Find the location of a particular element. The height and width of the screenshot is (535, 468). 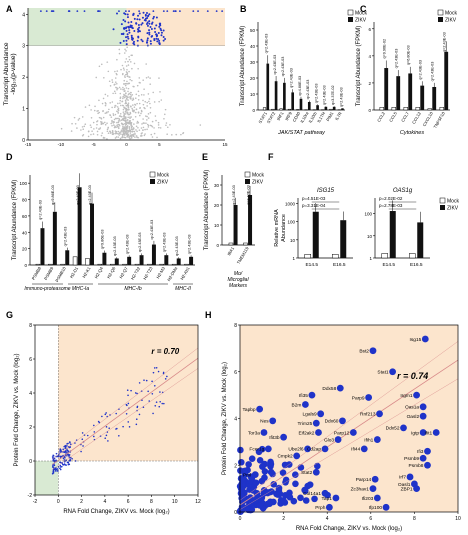

category-label: CD40 is located at coordinates (297, 116).